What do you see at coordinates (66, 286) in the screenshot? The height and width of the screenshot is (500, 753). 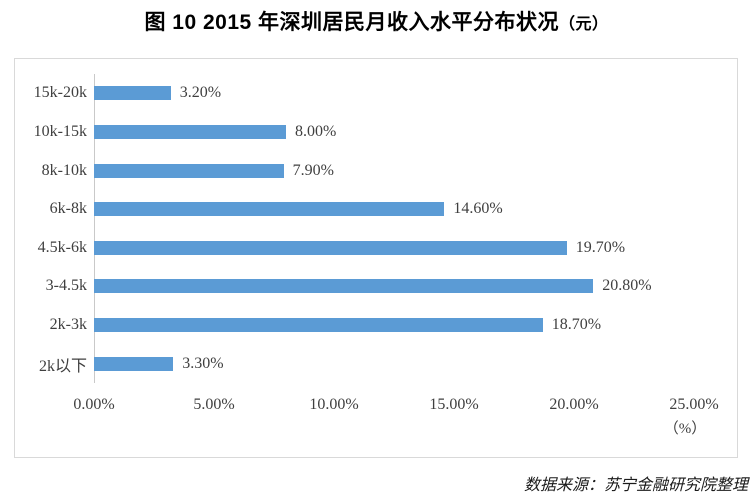 I see `category-label: 3-4.5k` at bounding box center [66, 286].